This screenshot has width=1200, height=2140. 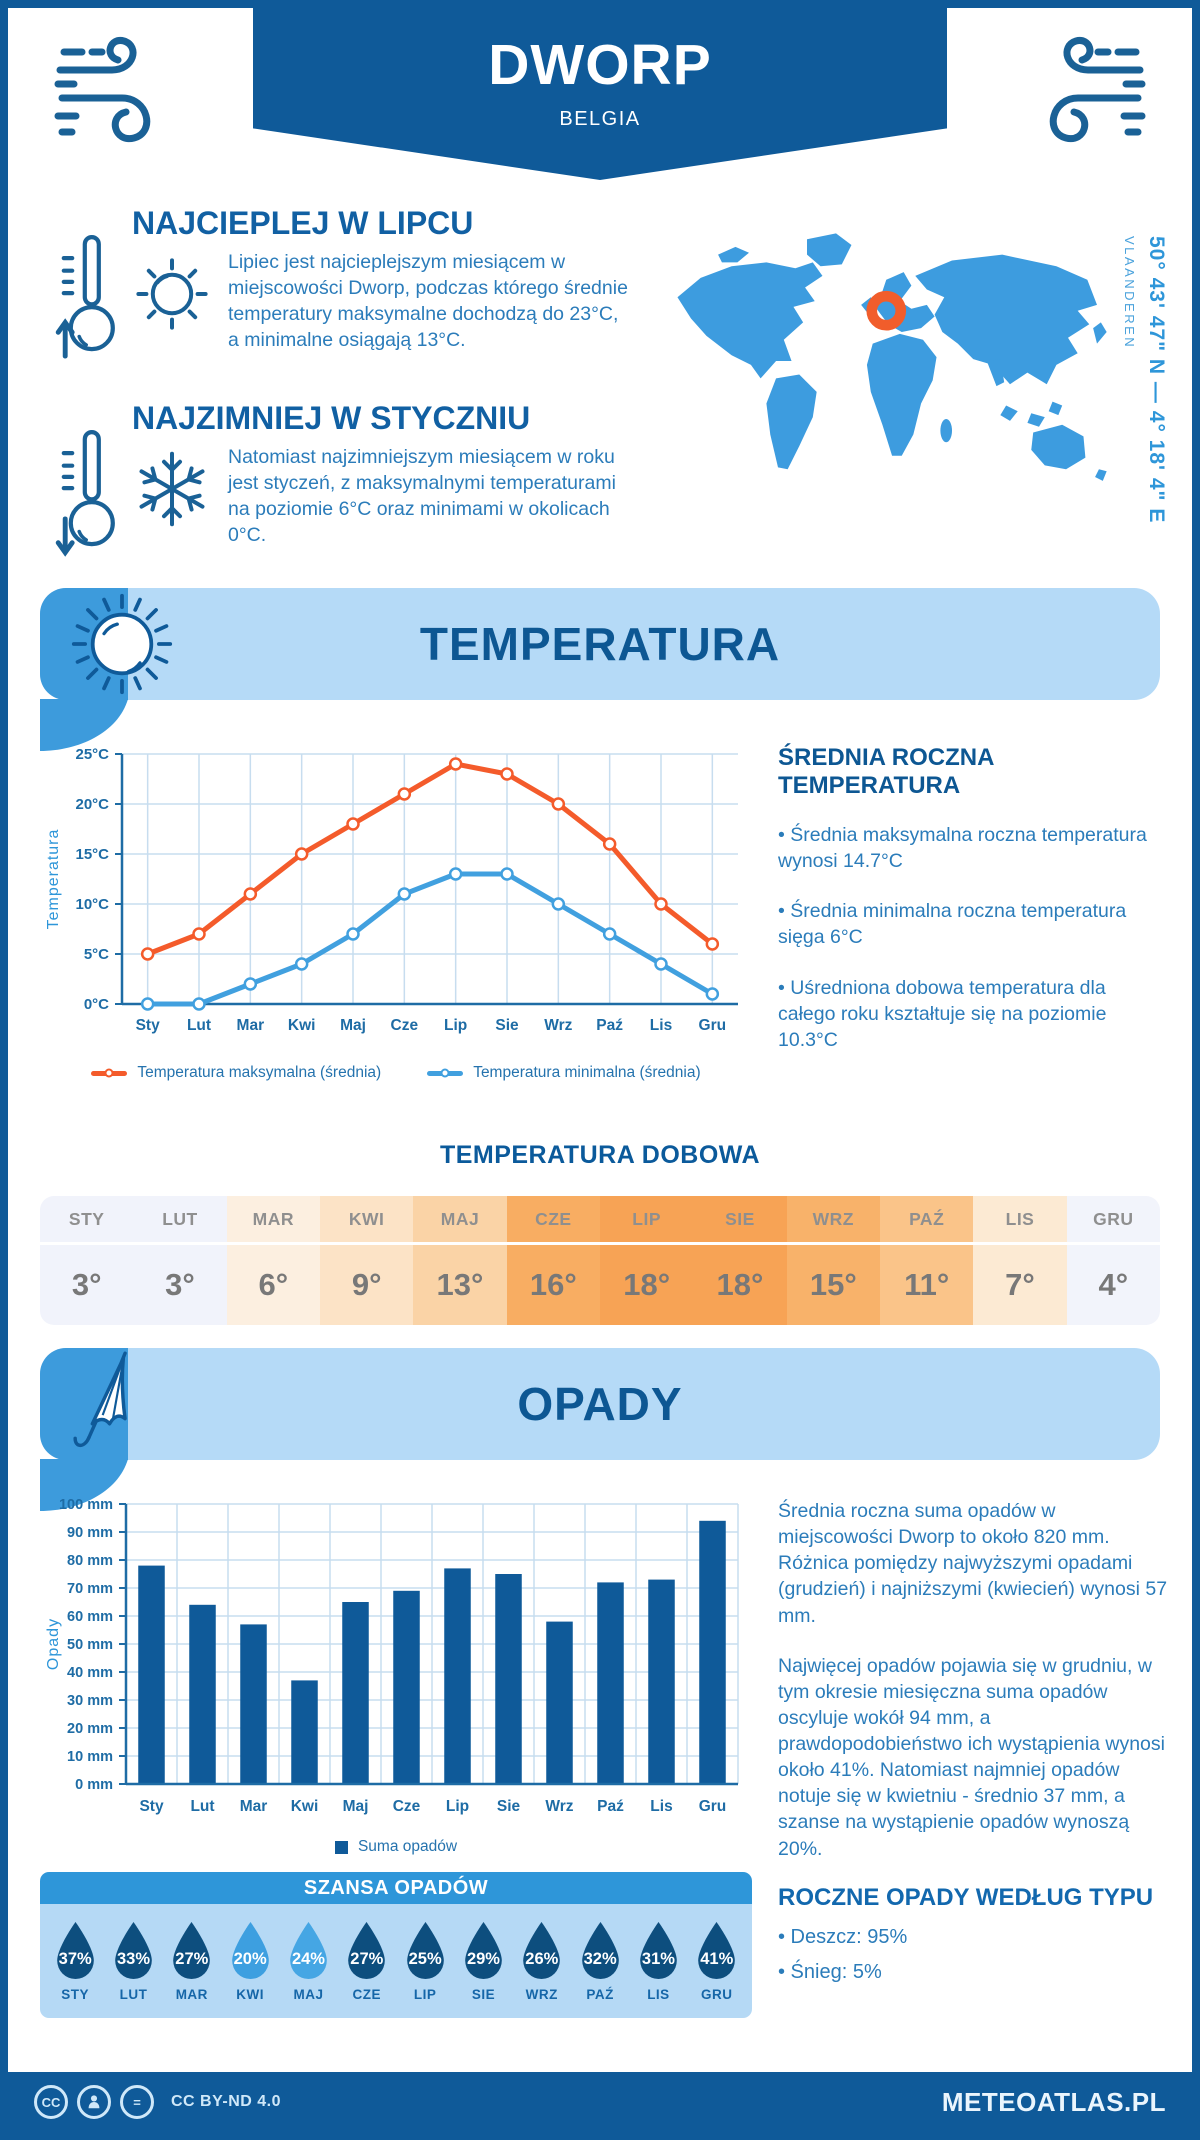 I want to click on chance-month-label: LUT, so click(x=133, y=1994).